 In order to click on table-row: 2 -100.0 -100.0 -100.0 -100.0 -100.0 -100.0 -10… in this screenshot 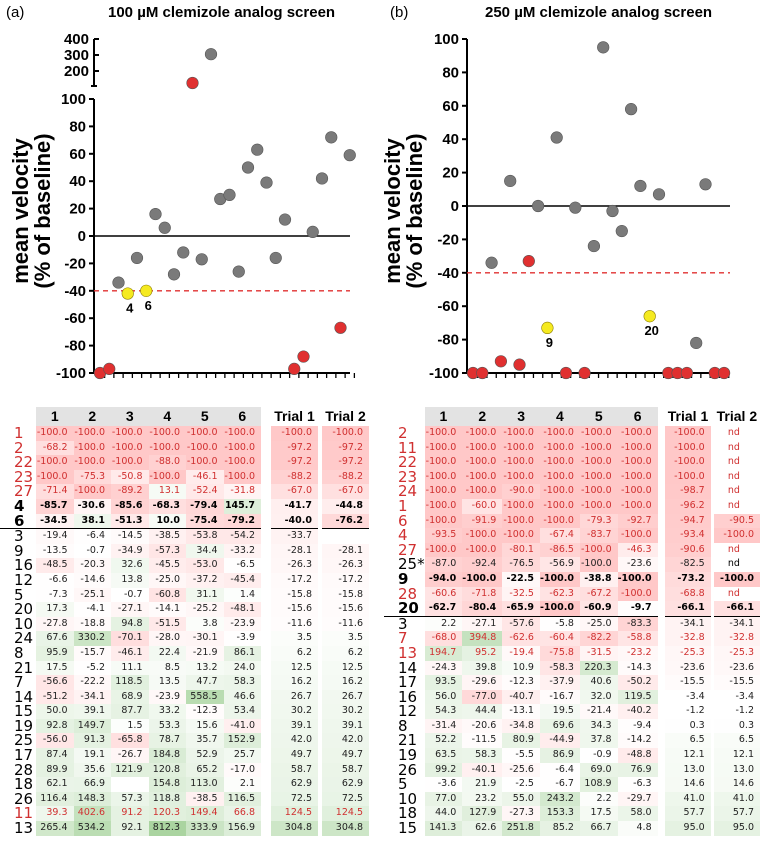, I will do `click(572, 433)`.